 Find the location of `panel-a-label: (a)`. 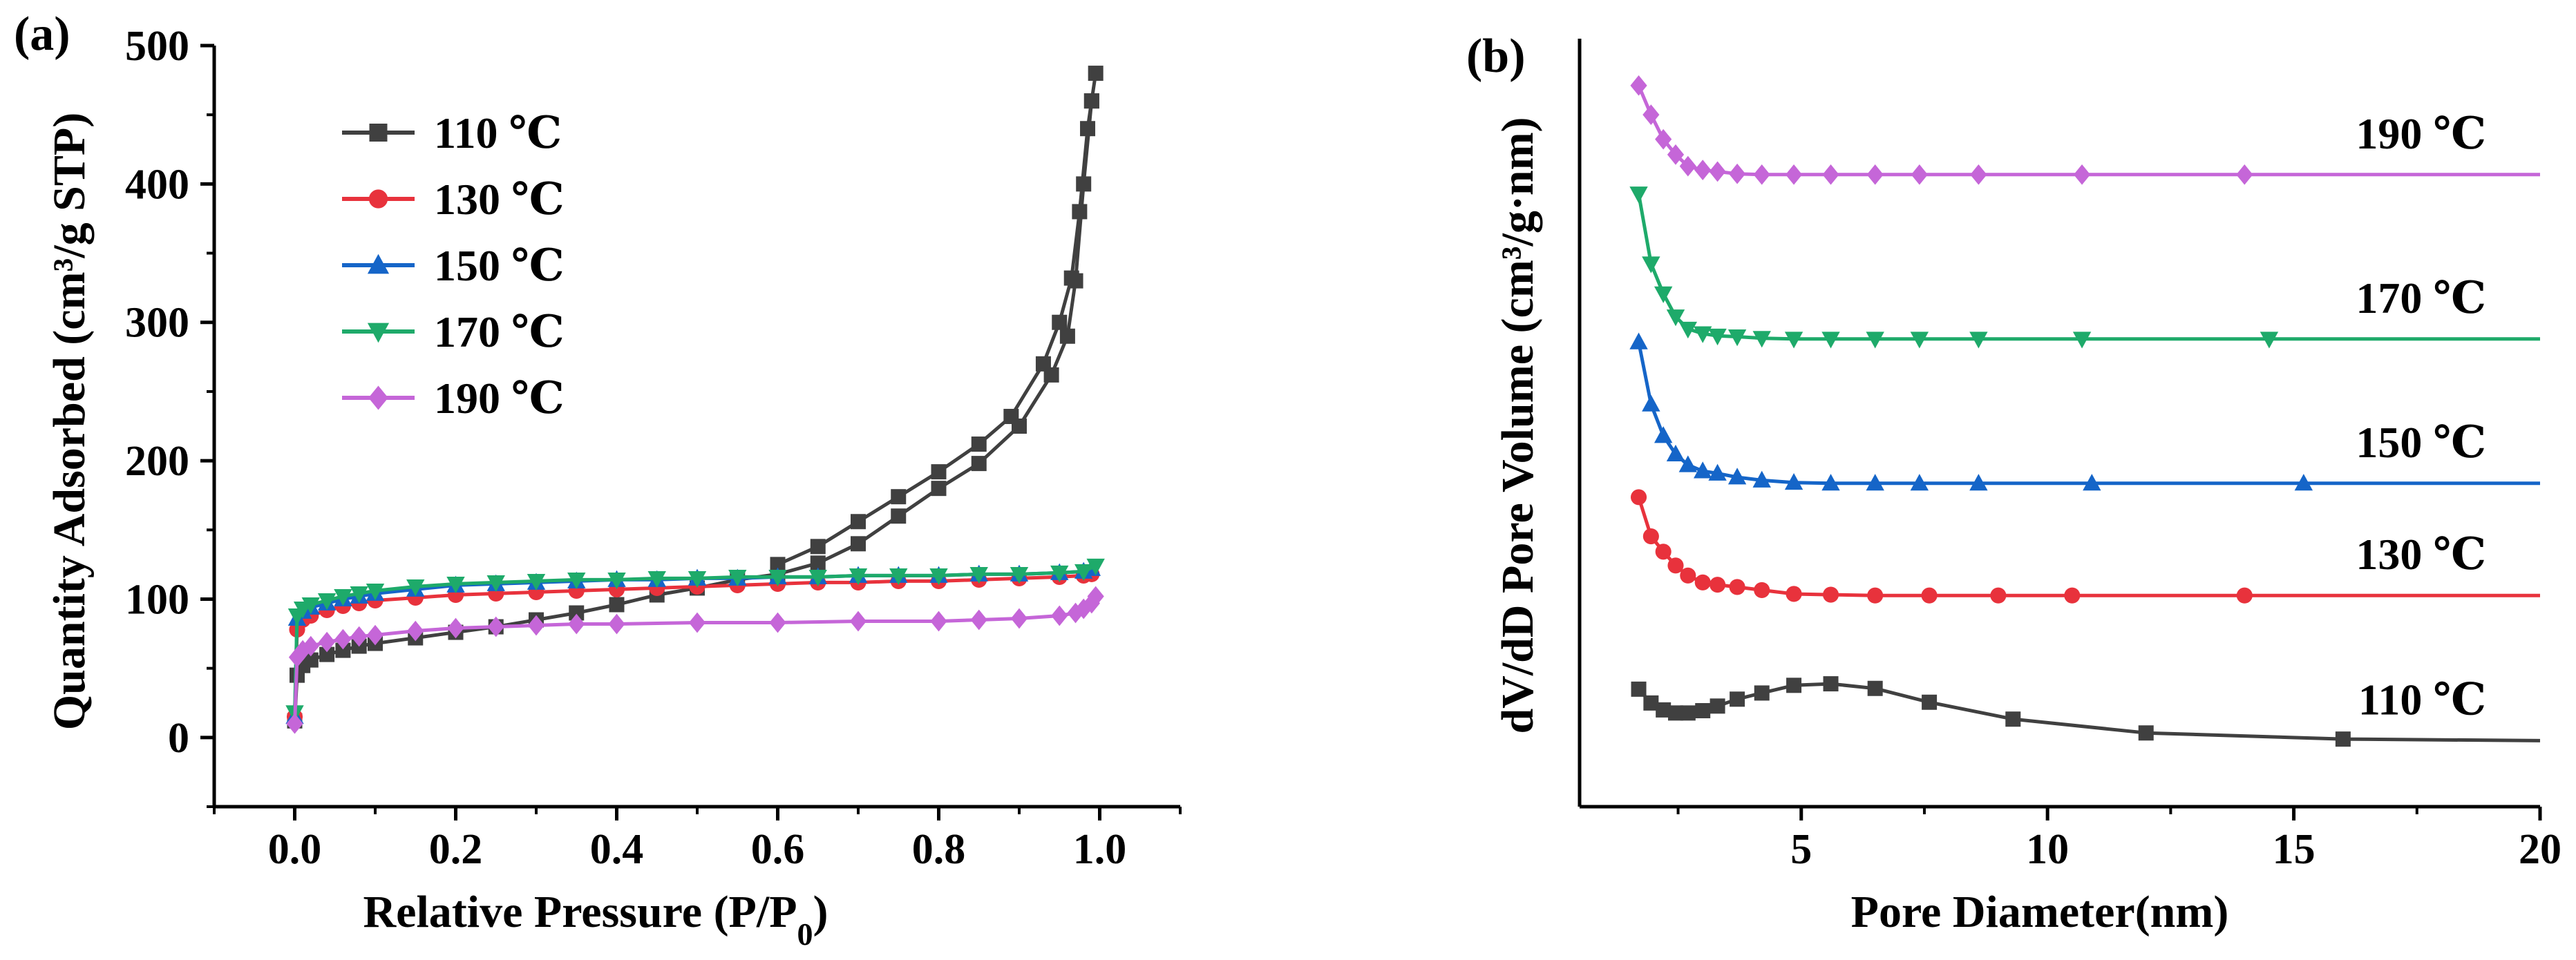

panel-a-label: (a) is located at coordinates (42, 34).